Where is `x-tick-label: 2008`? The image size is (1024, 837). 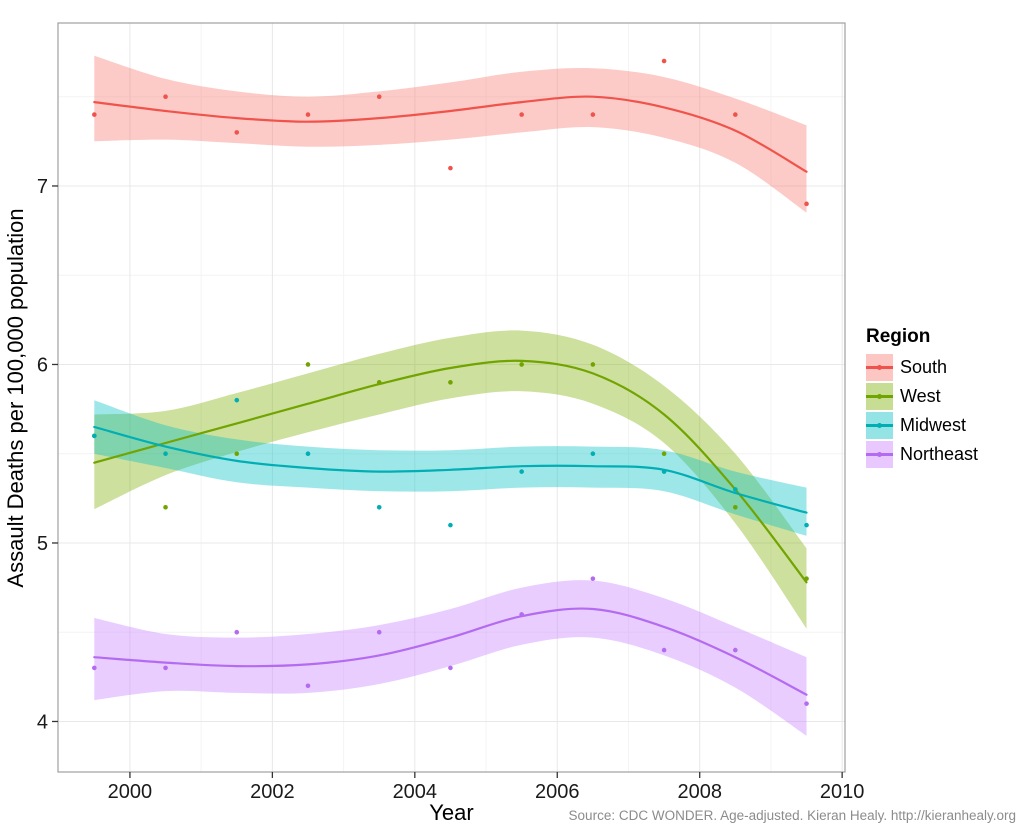 x-tick-label: 2008 is located at coordinates (699, 792).